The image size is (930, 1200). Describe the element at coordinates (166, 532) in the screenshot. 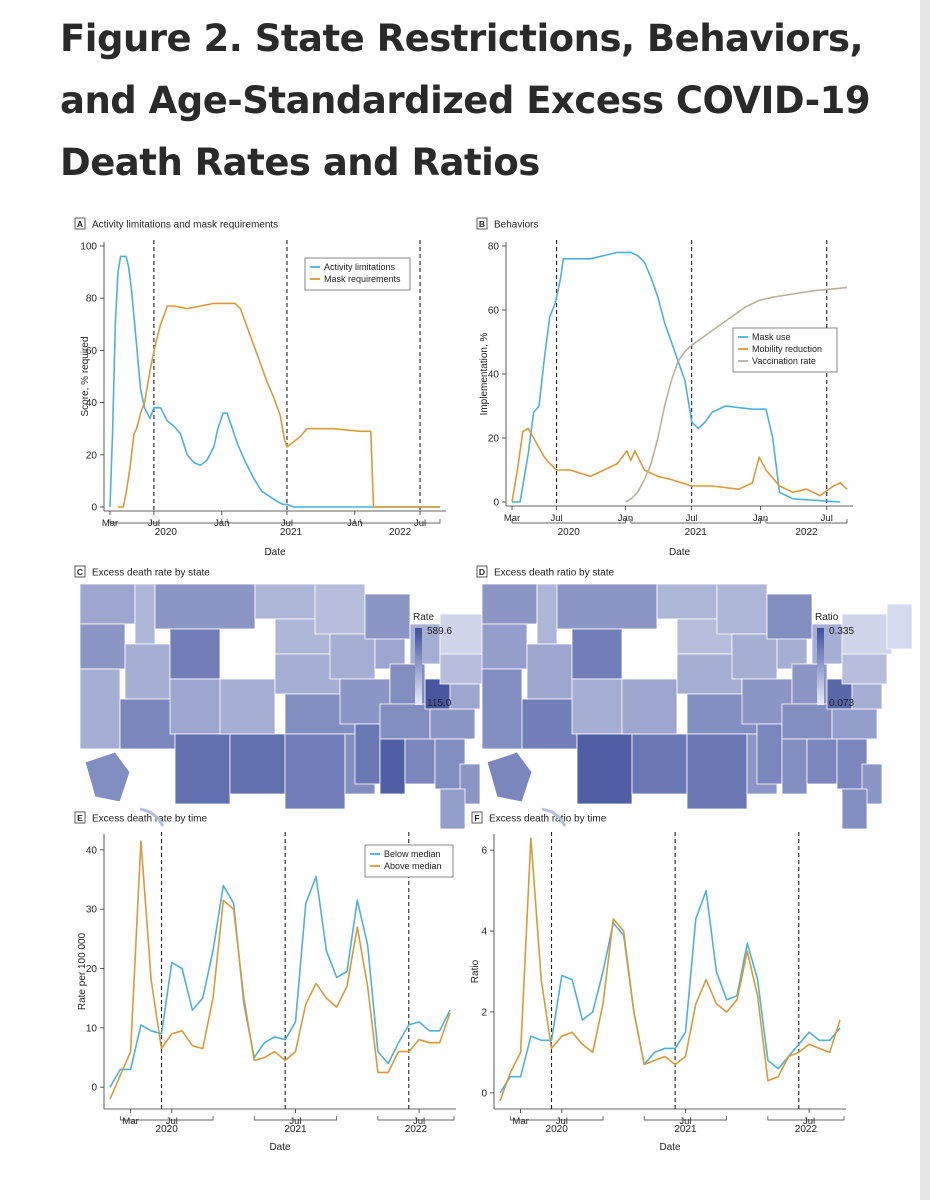

I see `year-label: 2020` at that location.